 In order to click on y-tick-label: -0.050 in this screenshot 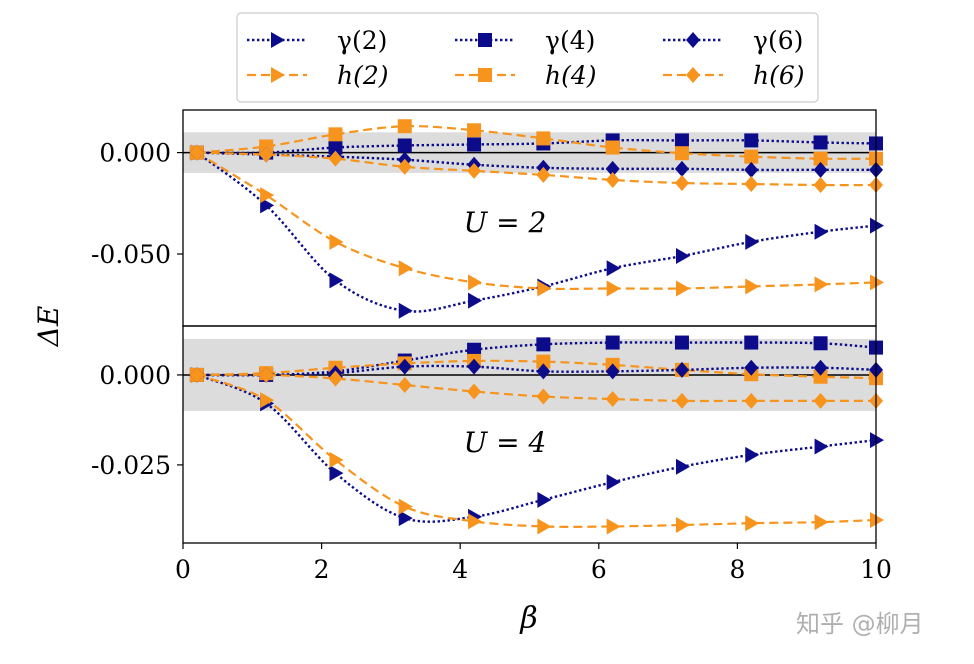, I will do `click(131, 254)`.